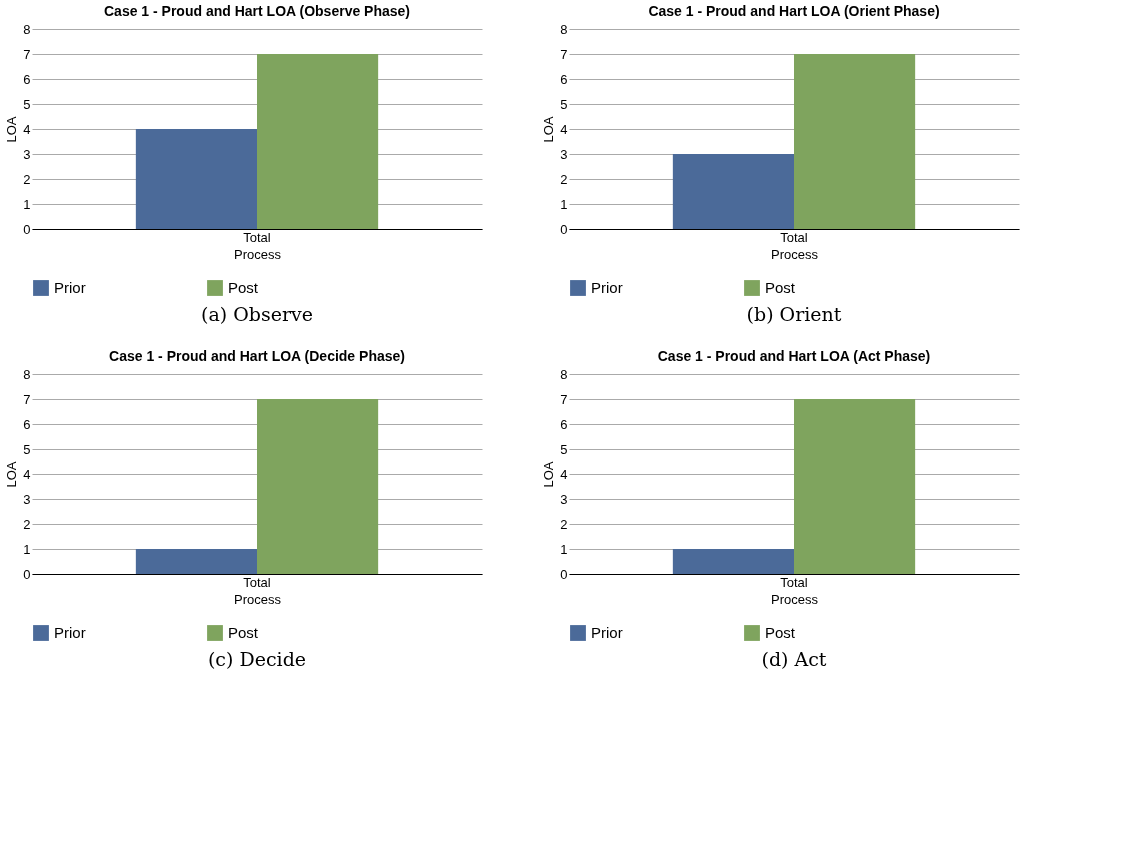  I want to click on text: (b) Orient, so click(794, 314).